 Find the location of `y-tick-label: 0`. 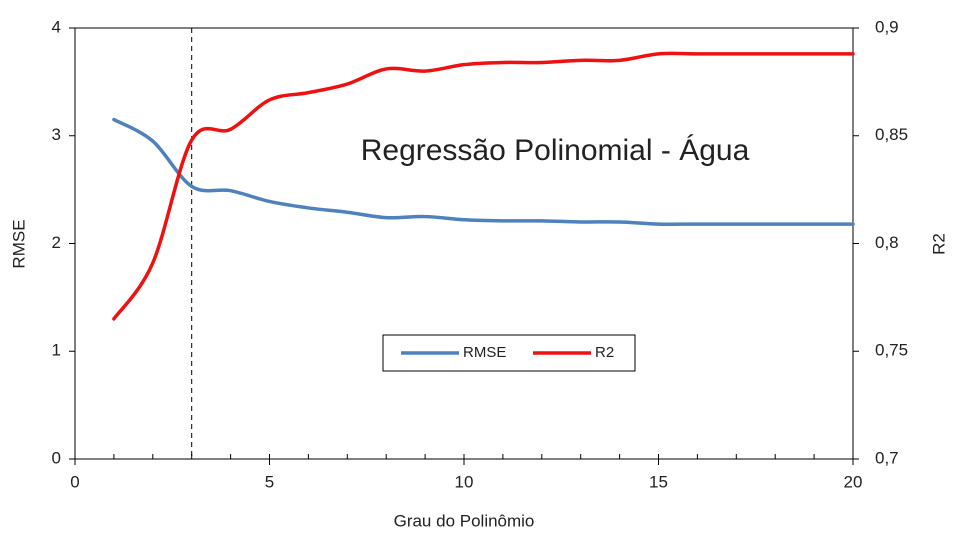

y-tick-label: 0 is located at coordinates (56, 457).